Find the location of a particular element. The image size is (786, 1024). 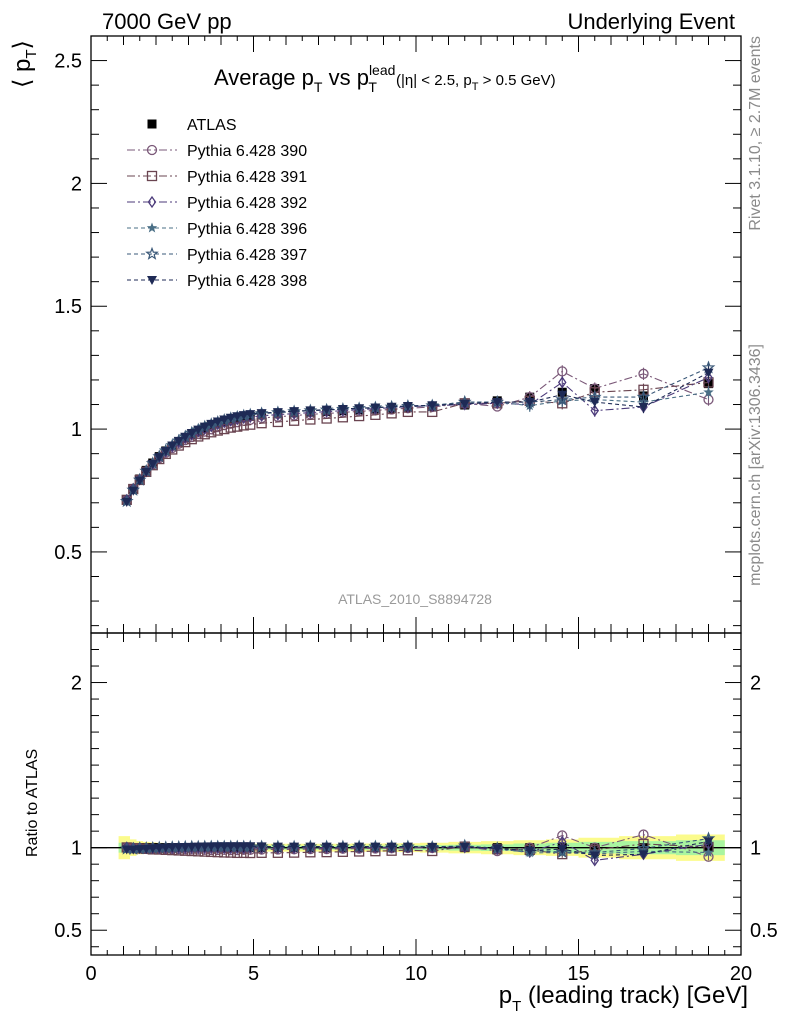

y-tick-label: 1 is located at coordinates (76, 430).